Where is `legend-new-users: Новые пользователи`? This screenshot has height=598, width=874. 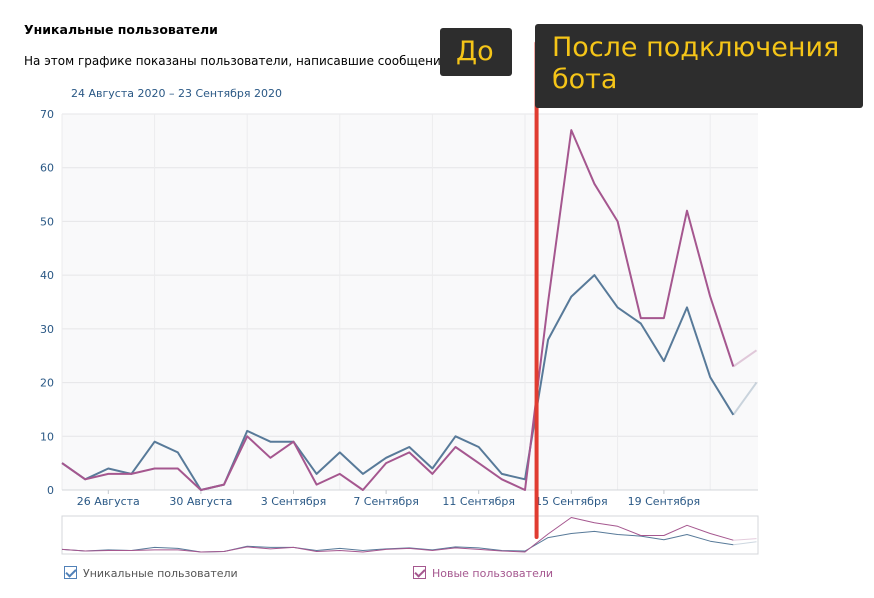 legend-new-users: Новые пользователи is located at coordinates (483, 573).